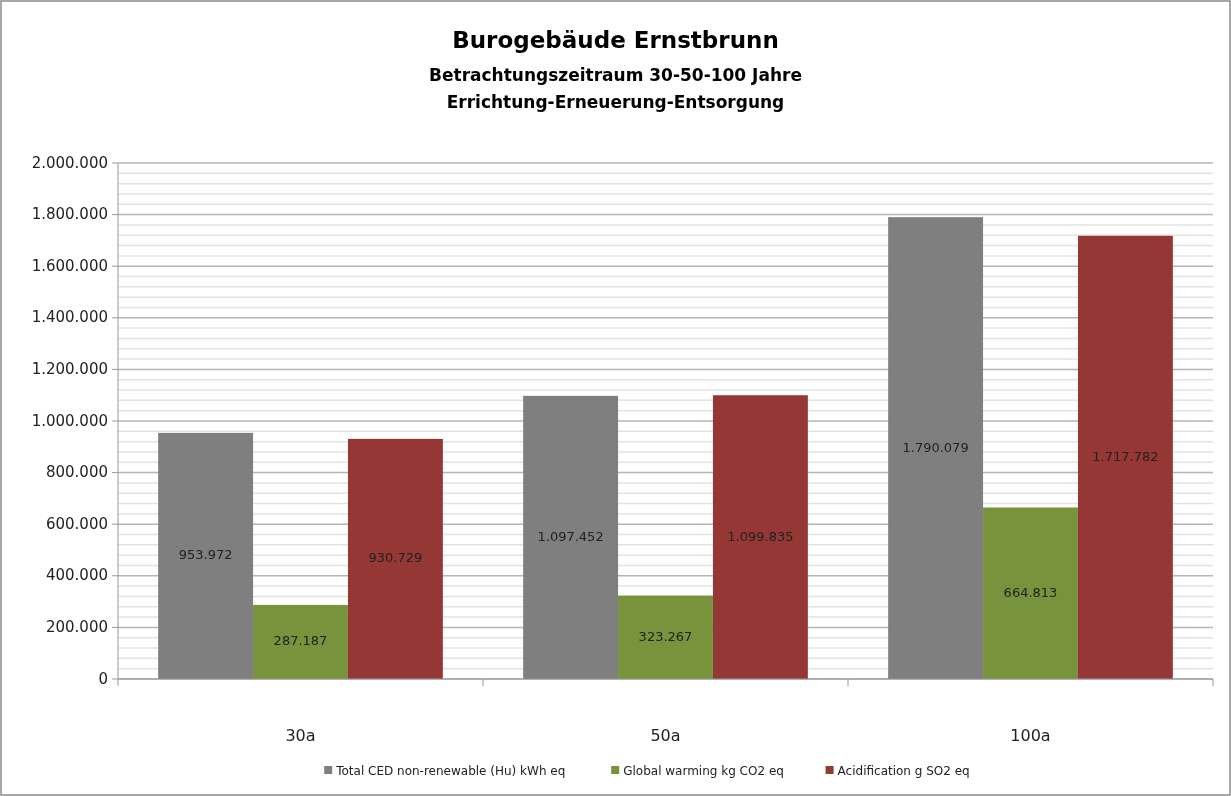  Describe the element at coordinates (450, 770) in the screenshot. I see `legend-label: Total CED non-renewable (Hu) kWh eq` at that location.